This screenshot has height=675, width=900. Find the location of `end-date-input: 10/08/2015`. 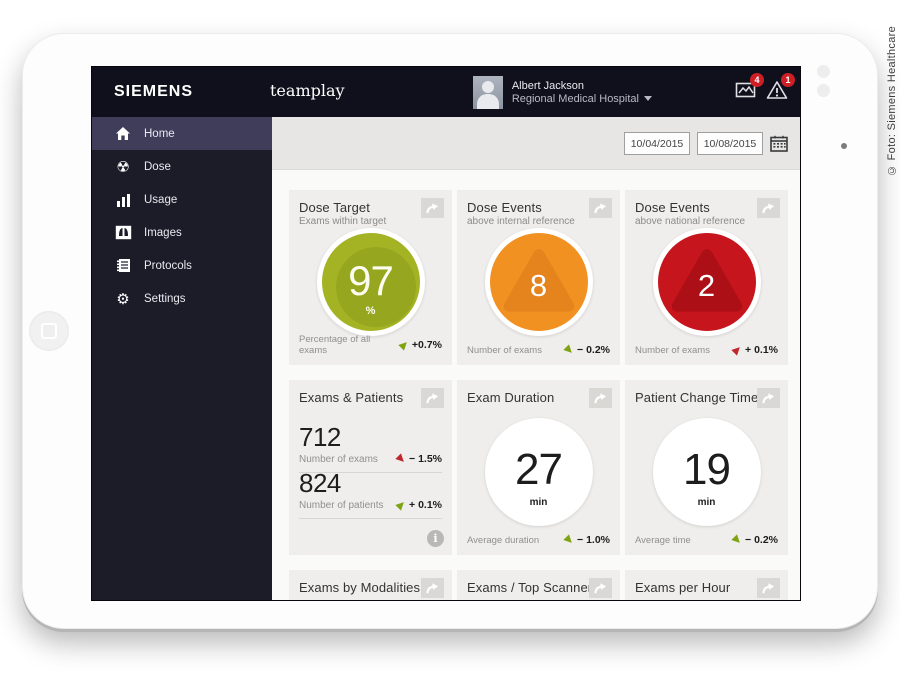

end-date-input: 10/08/2015 is located at coordinates (730, 143).